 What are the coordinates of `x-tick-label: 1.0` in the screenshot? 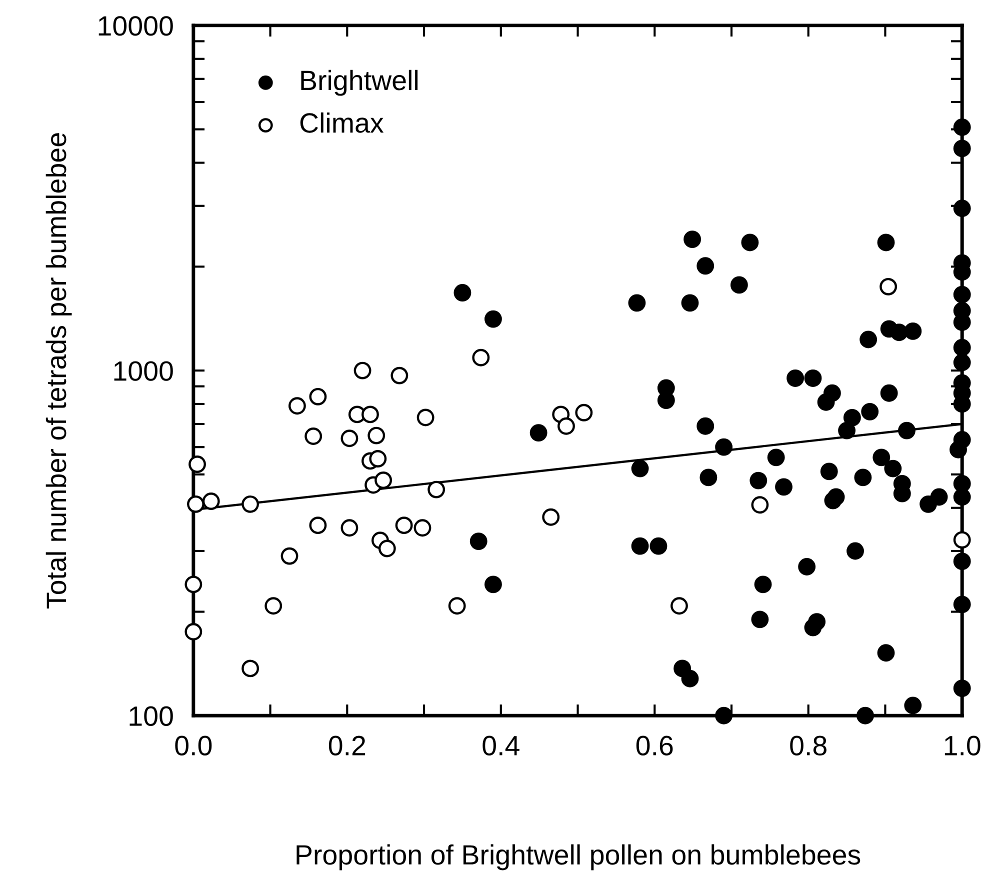 It's located at (962, 746).